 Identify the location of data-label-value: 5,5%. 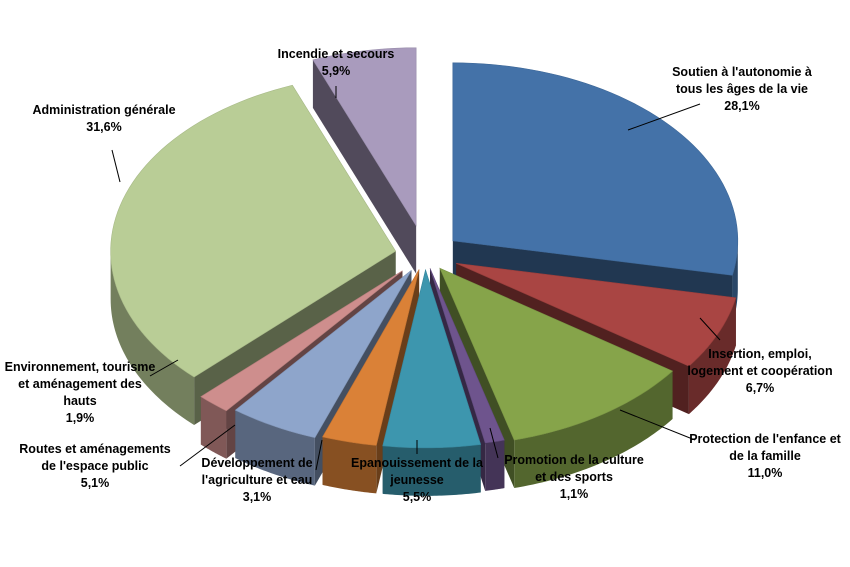
(417, 497).